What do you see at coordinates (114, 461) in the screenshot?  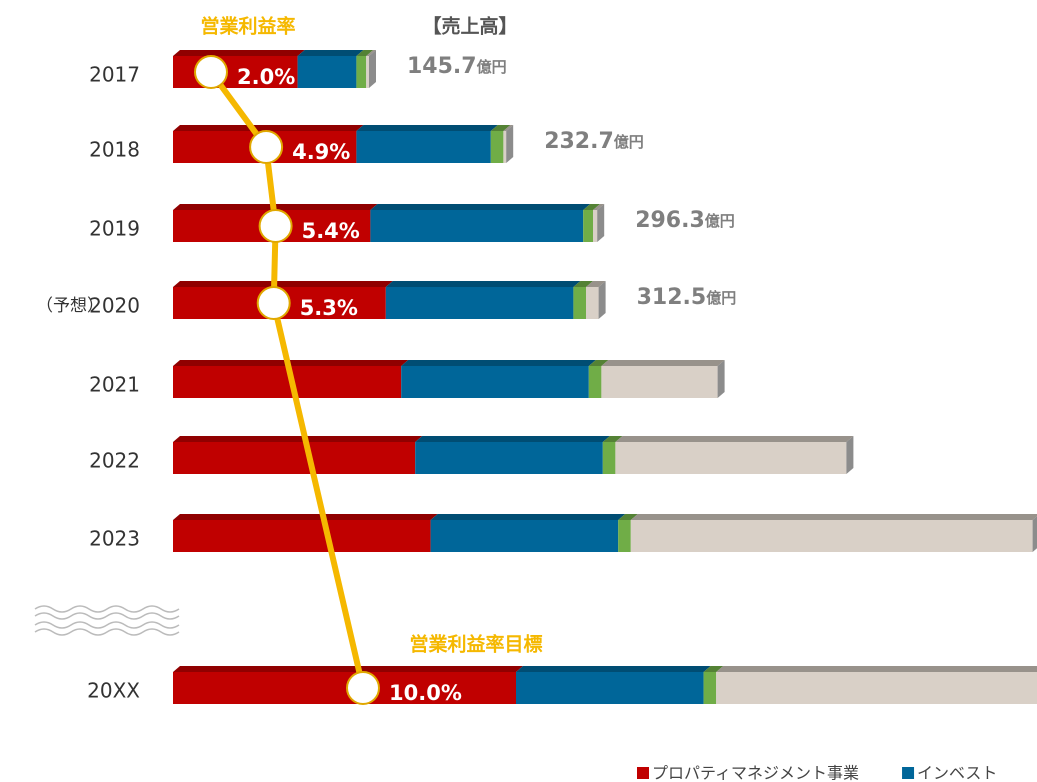 I see `y-tick-label: 2022` at bounding box center [114, 461].